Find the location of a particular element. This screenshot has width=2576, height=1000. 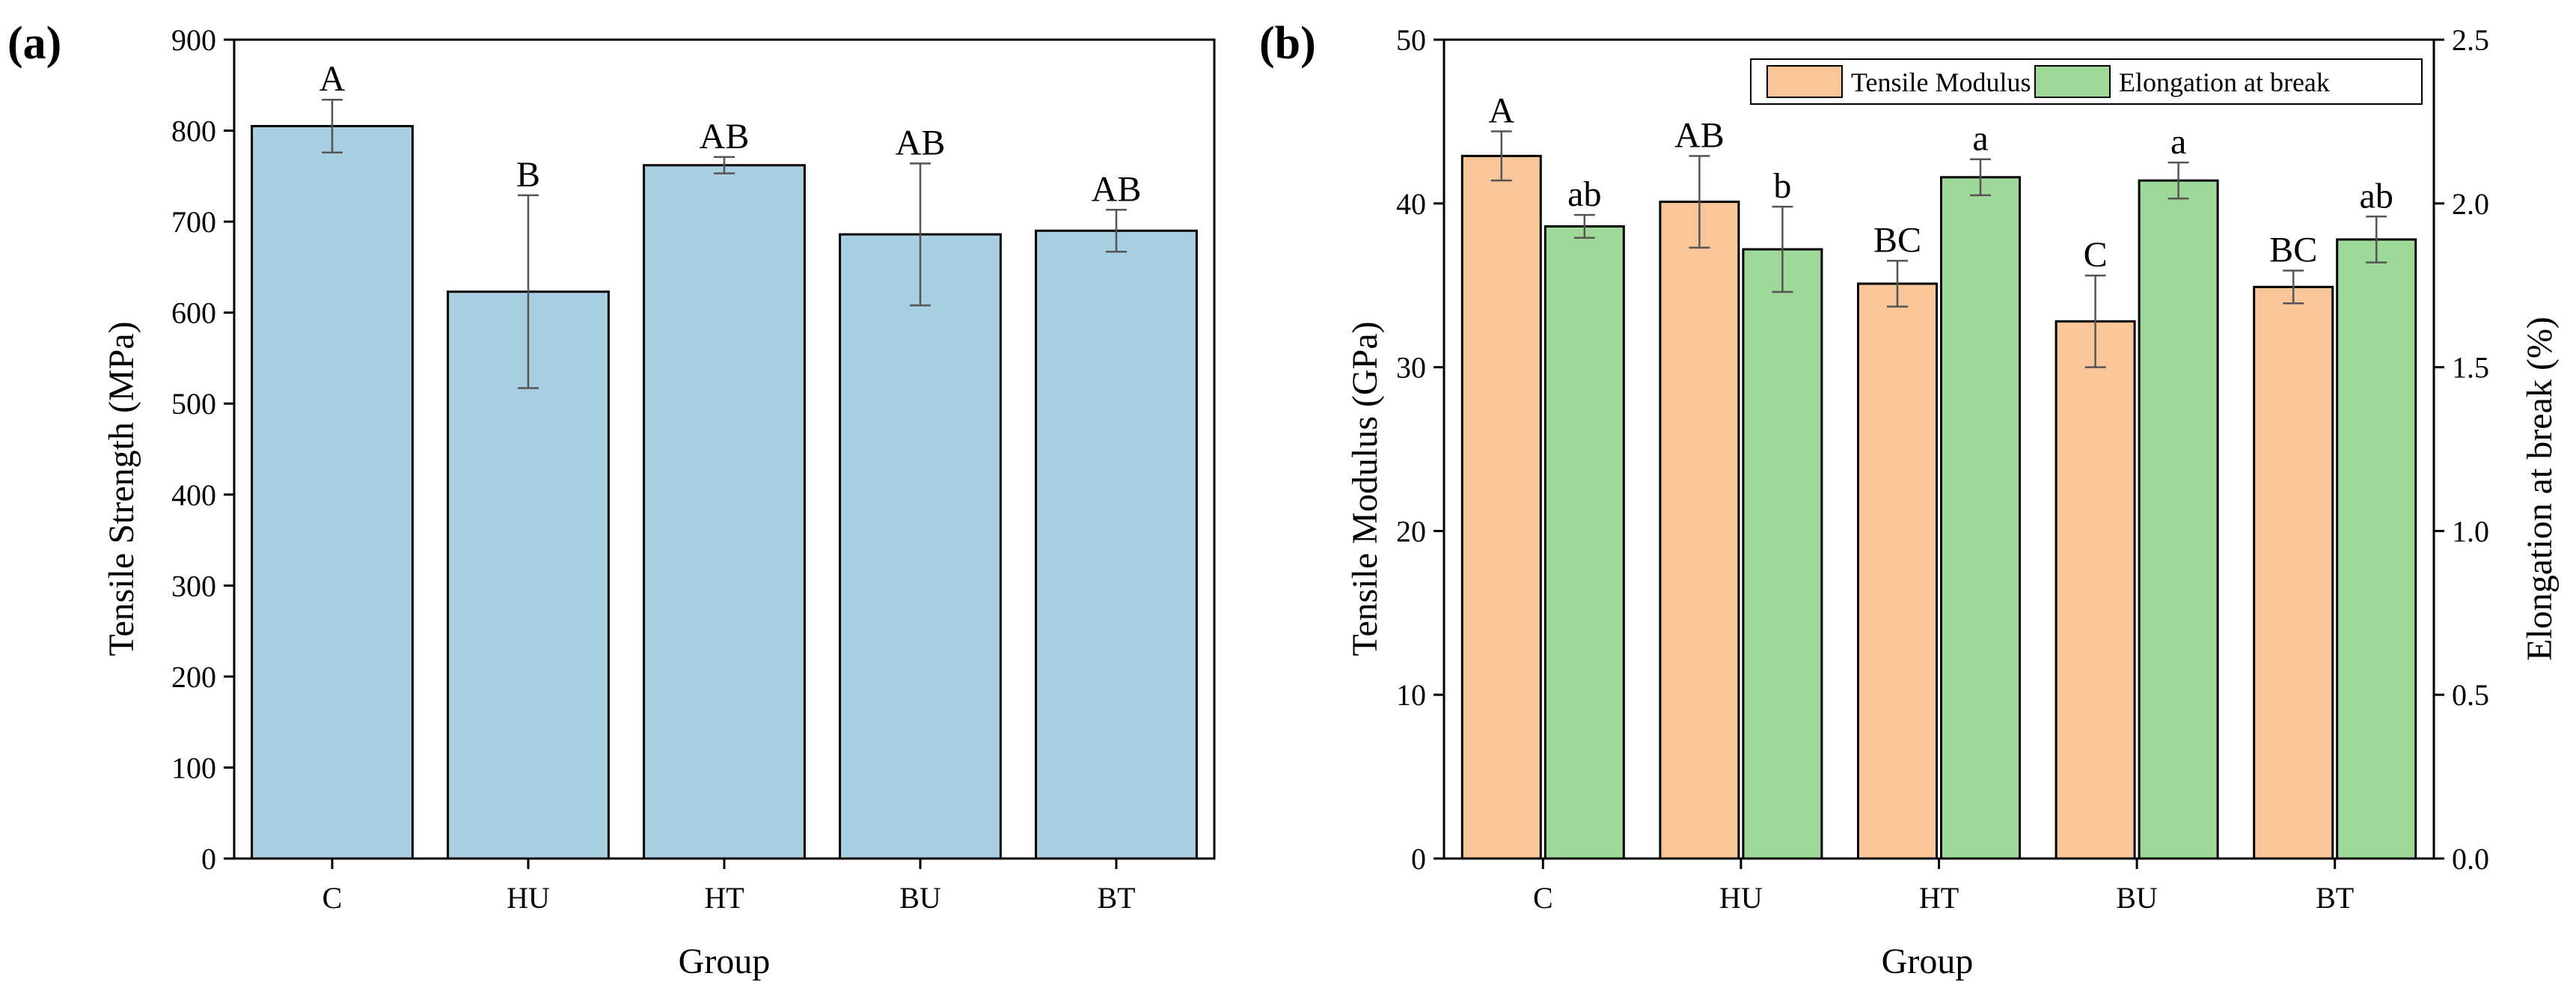

panel-b-left-y-tick-label: 50 is located at coordinates (1411, 40).